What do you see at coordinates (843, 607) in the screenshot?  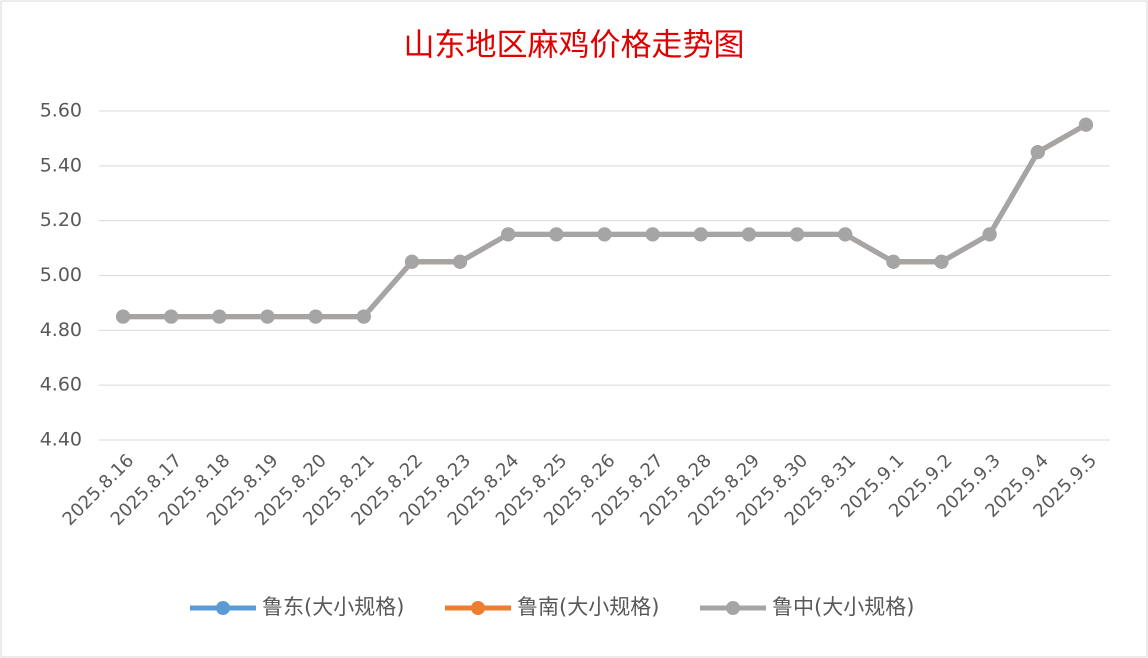 I see `legend-label: 鲁中(大小规格)` at bounding box center [843, 607].